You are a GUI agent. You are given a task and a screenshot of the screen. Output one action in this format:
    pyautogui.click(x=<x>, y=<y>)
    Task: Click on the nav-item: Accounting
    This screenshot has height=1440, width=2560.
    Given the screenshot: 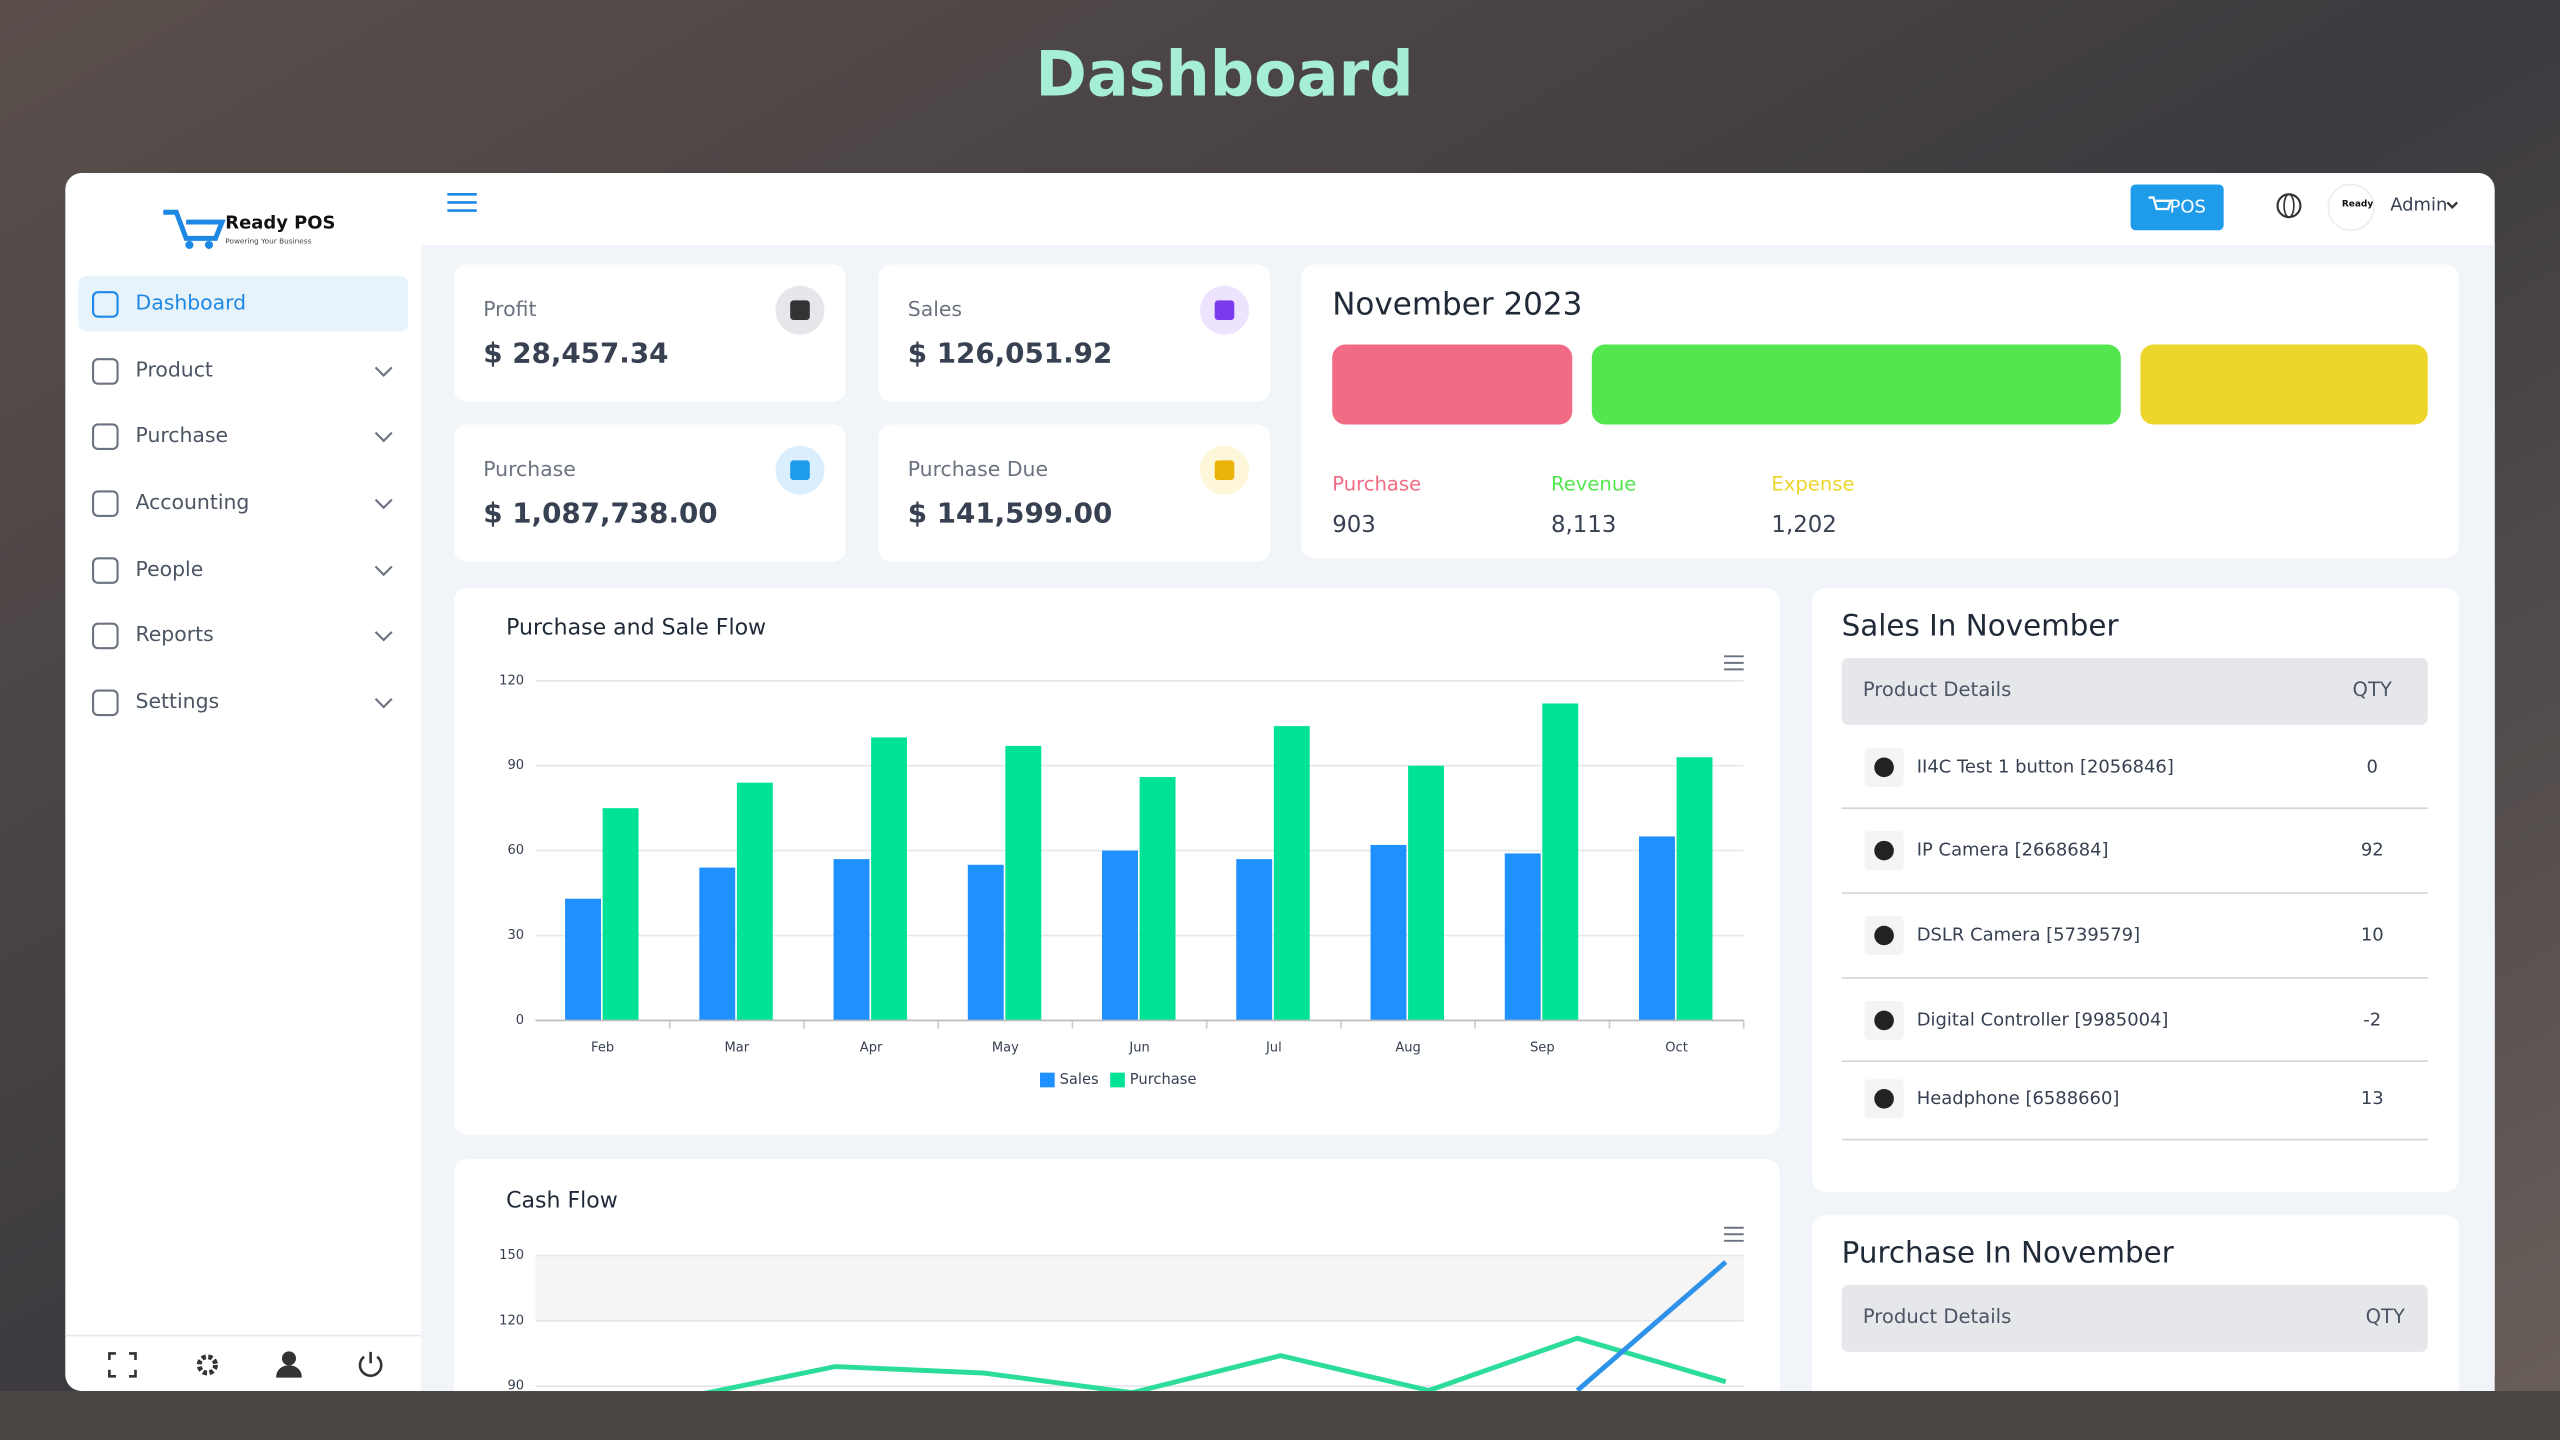 What is the action you would take?
    pyautogui.click(x=193, y=502)
    